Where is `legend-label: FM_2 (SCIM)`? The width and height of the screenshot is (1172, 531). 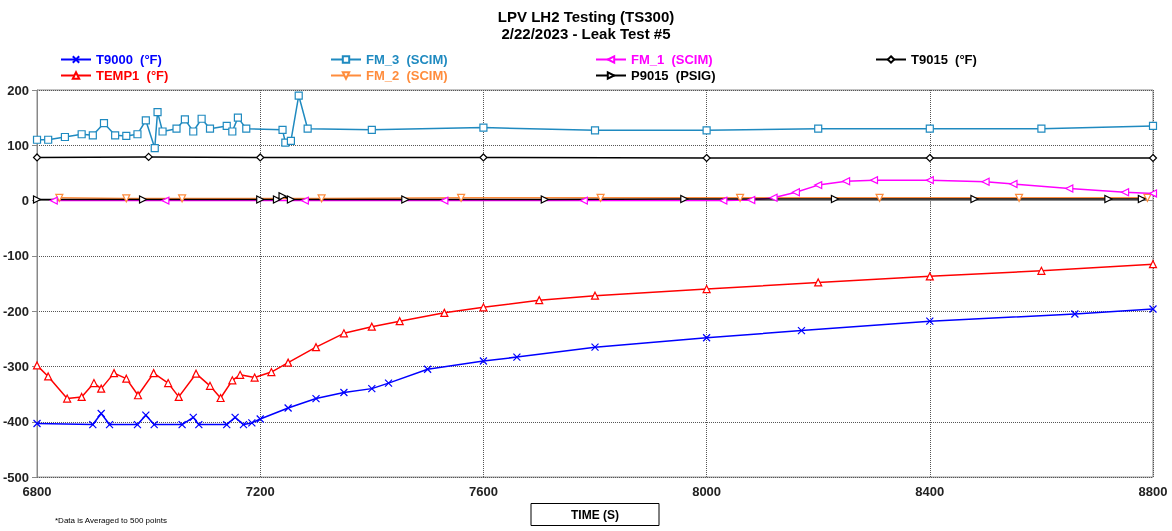
legend-label: FM_2 (SCIM) is located at coordinates (407, 75).